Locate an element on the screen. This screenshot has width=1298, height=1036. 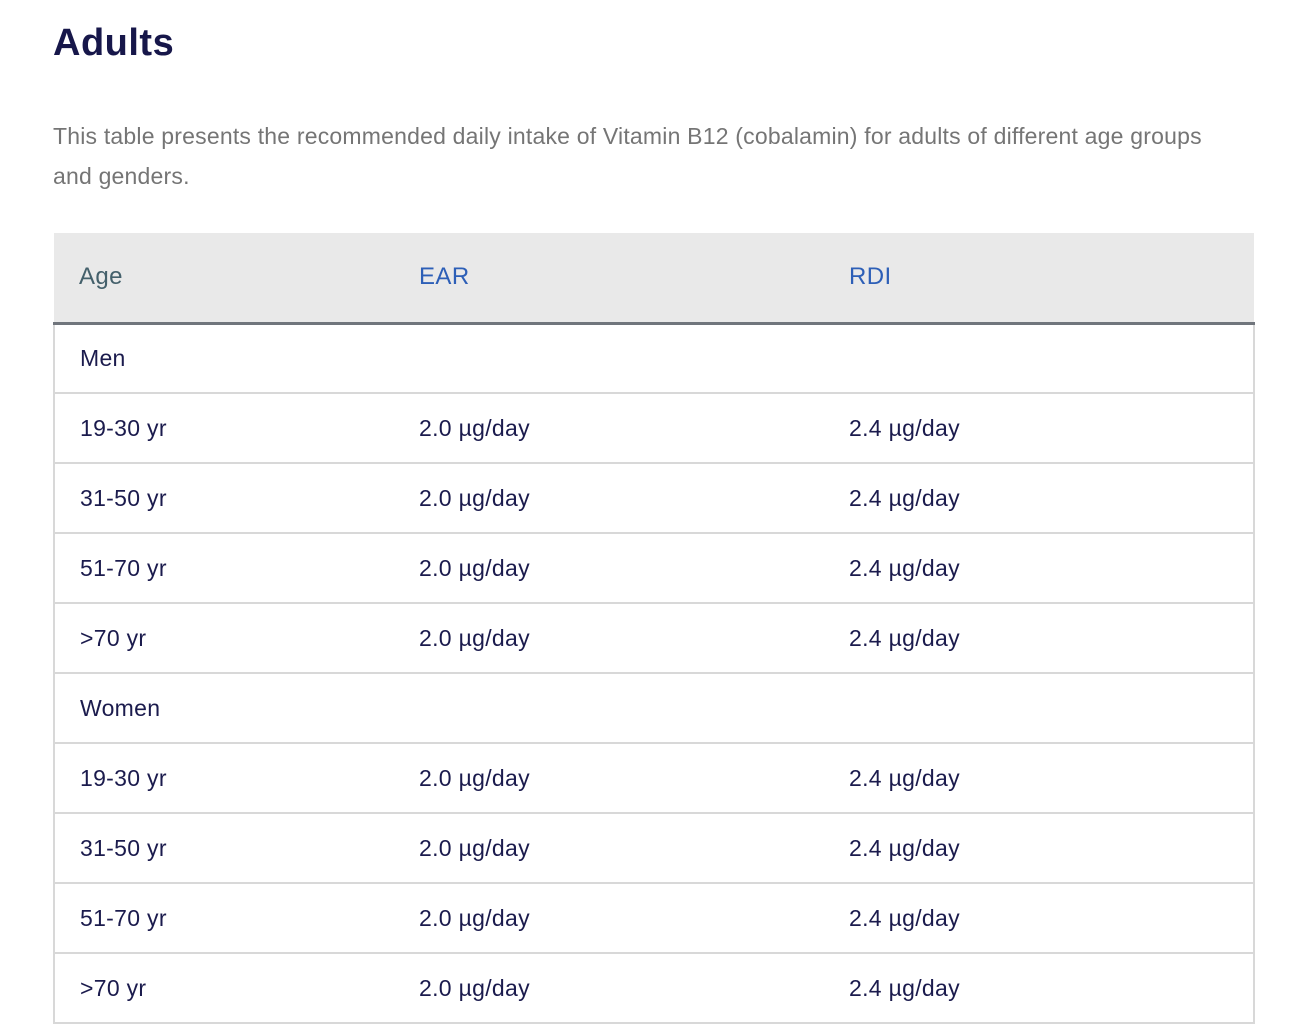
table-header-row: Age EAR RDI is located at coordinates (654, 279).